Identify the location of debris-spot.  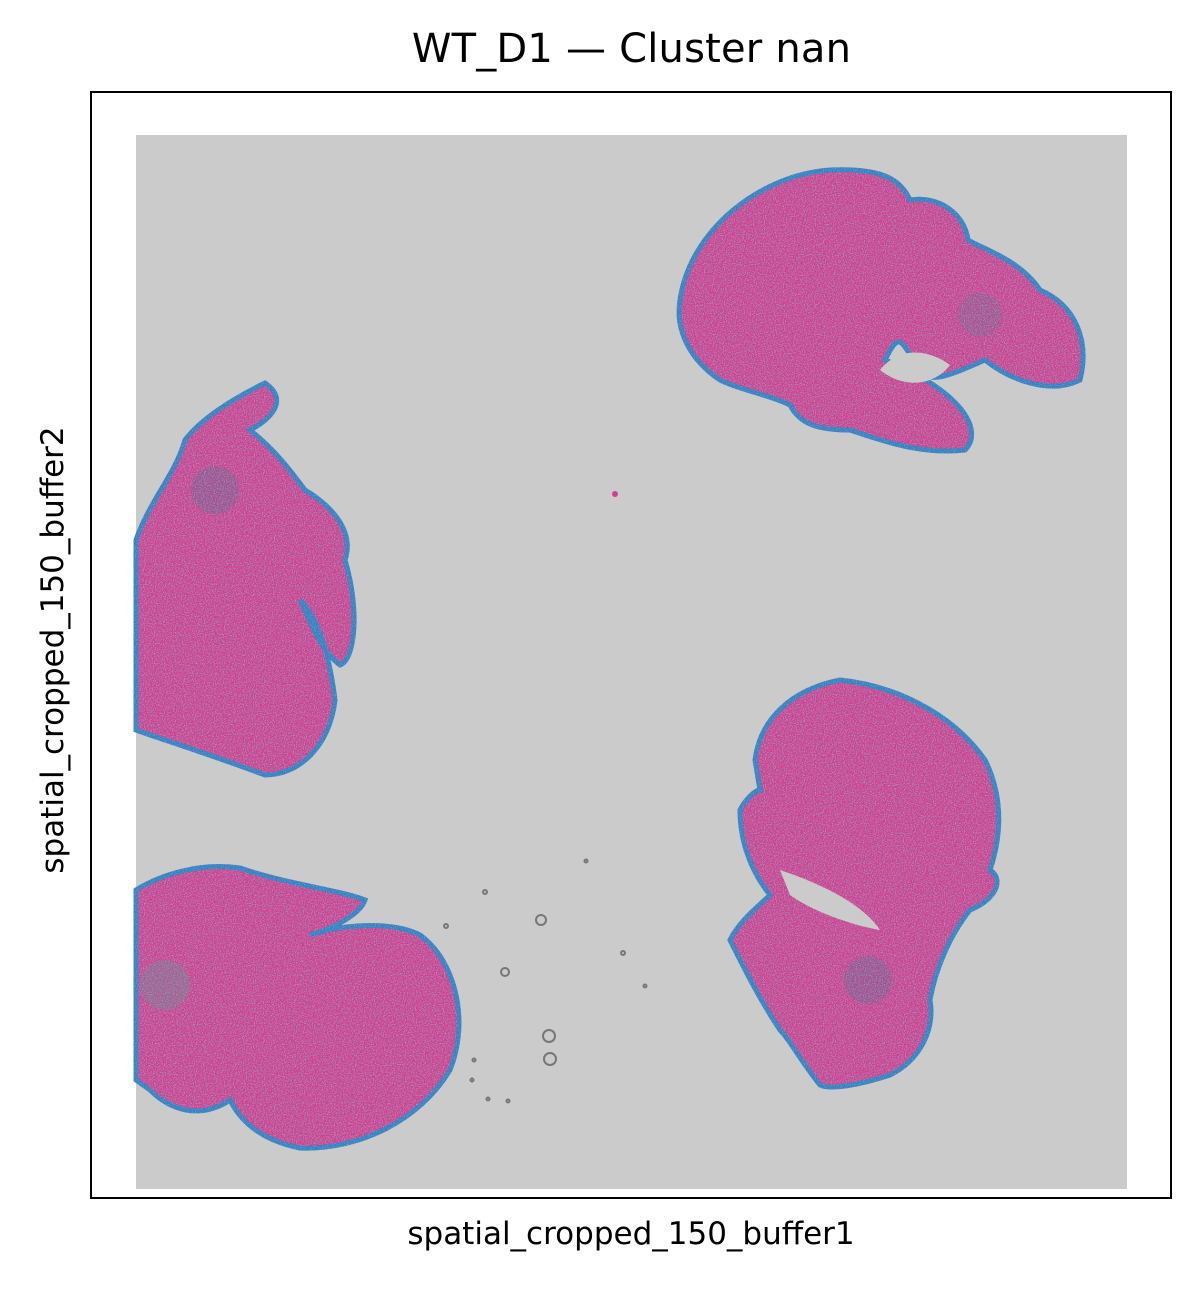
(615, 494).